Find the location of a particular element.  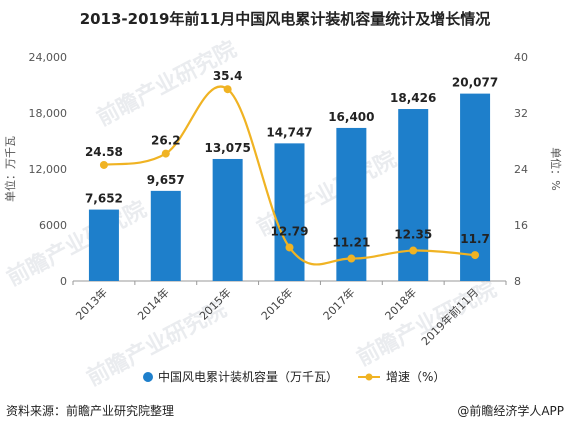

legend-bar-marker is located at coordinates (148, 377).